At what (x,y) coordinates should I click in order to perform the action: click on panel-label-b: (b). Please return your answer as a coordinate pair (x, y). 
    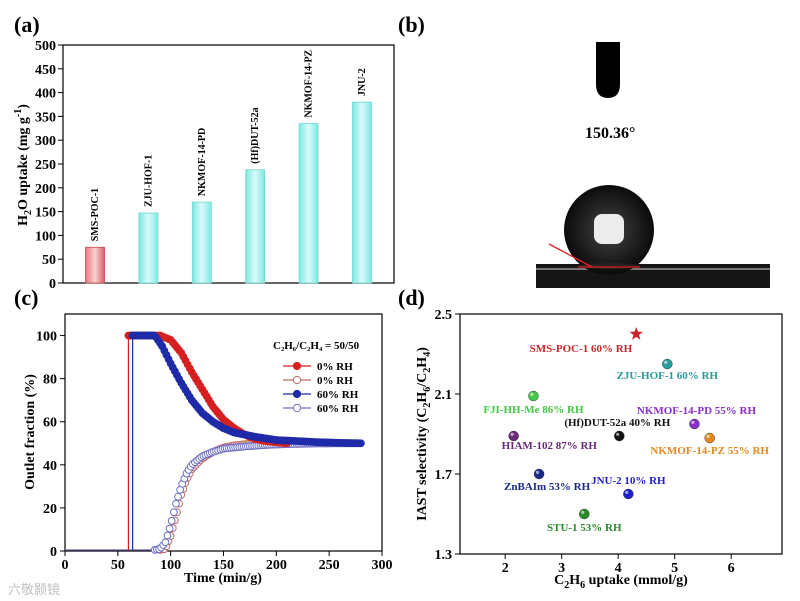
    Looking at the image, I should click on (411, 24).